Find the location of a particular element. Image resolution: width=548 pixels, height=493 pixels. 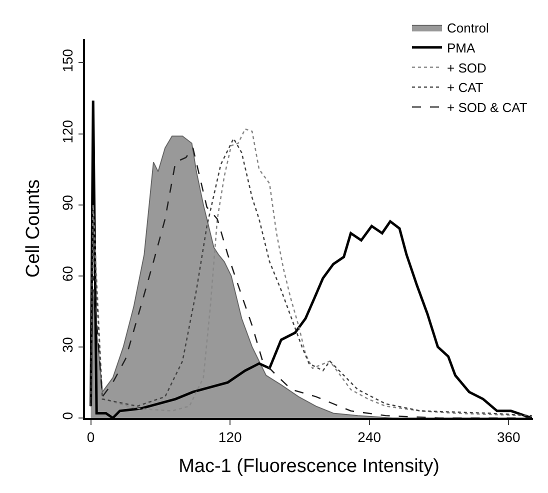

y-tick-label: 120 is located at coordinates (68, 132).